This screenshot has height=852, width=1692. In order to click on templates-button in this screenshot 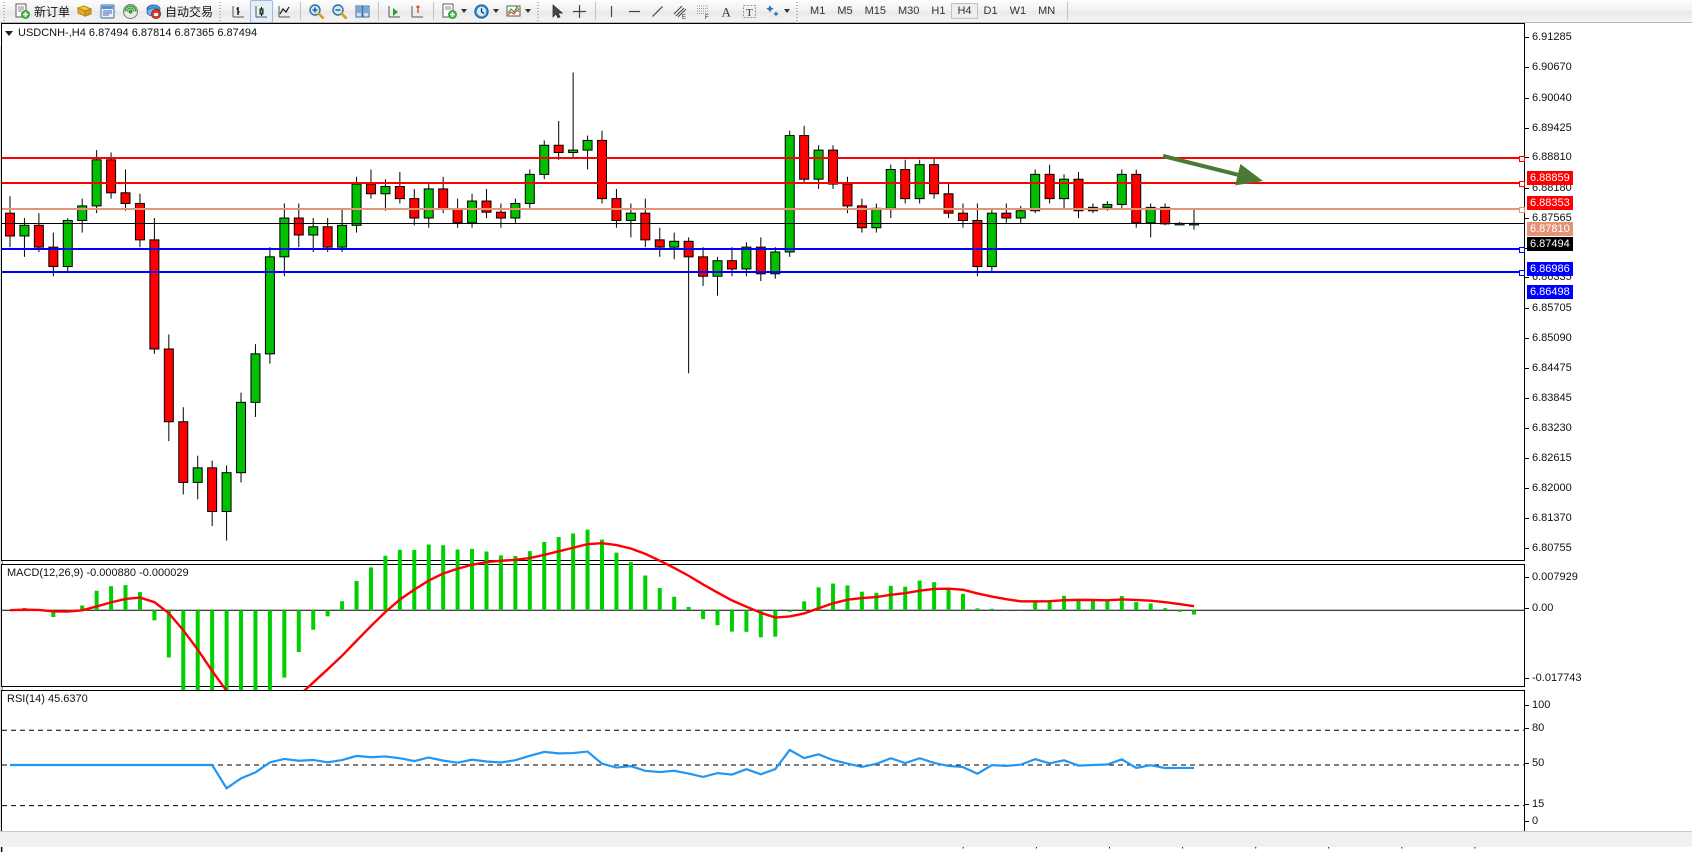, I will do `click(518, 11)`.